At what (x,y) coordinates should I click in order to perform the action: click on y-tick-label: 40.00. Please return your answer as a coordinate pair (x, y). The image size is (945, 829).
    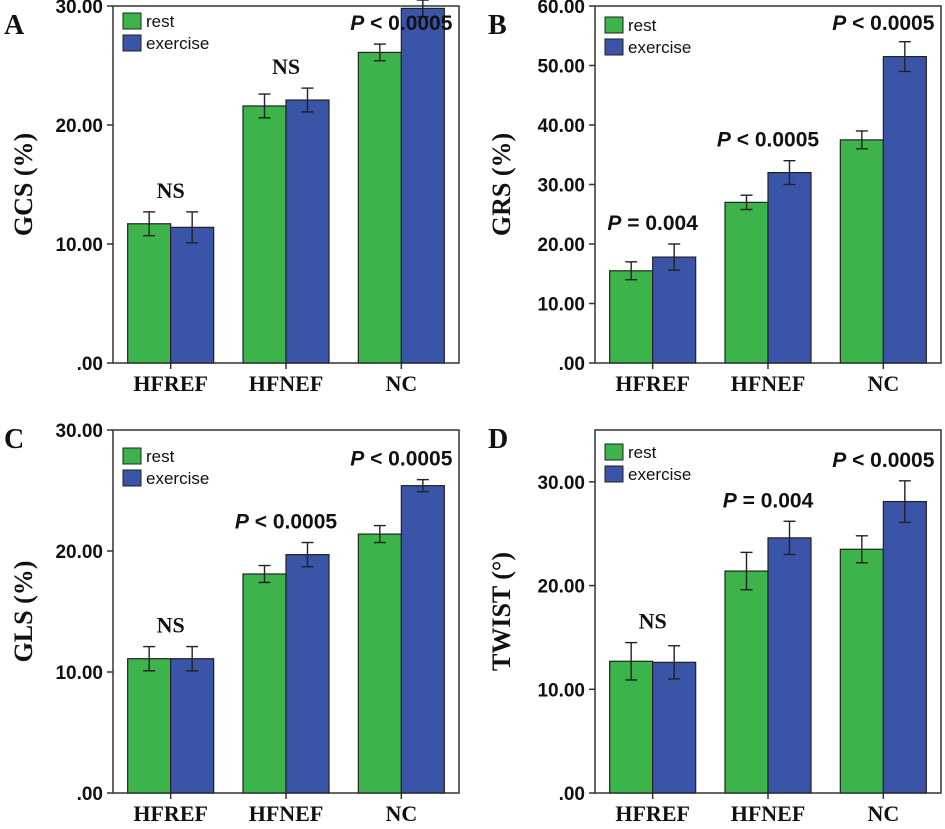
    Looking at the image, I should click on (561, 126).